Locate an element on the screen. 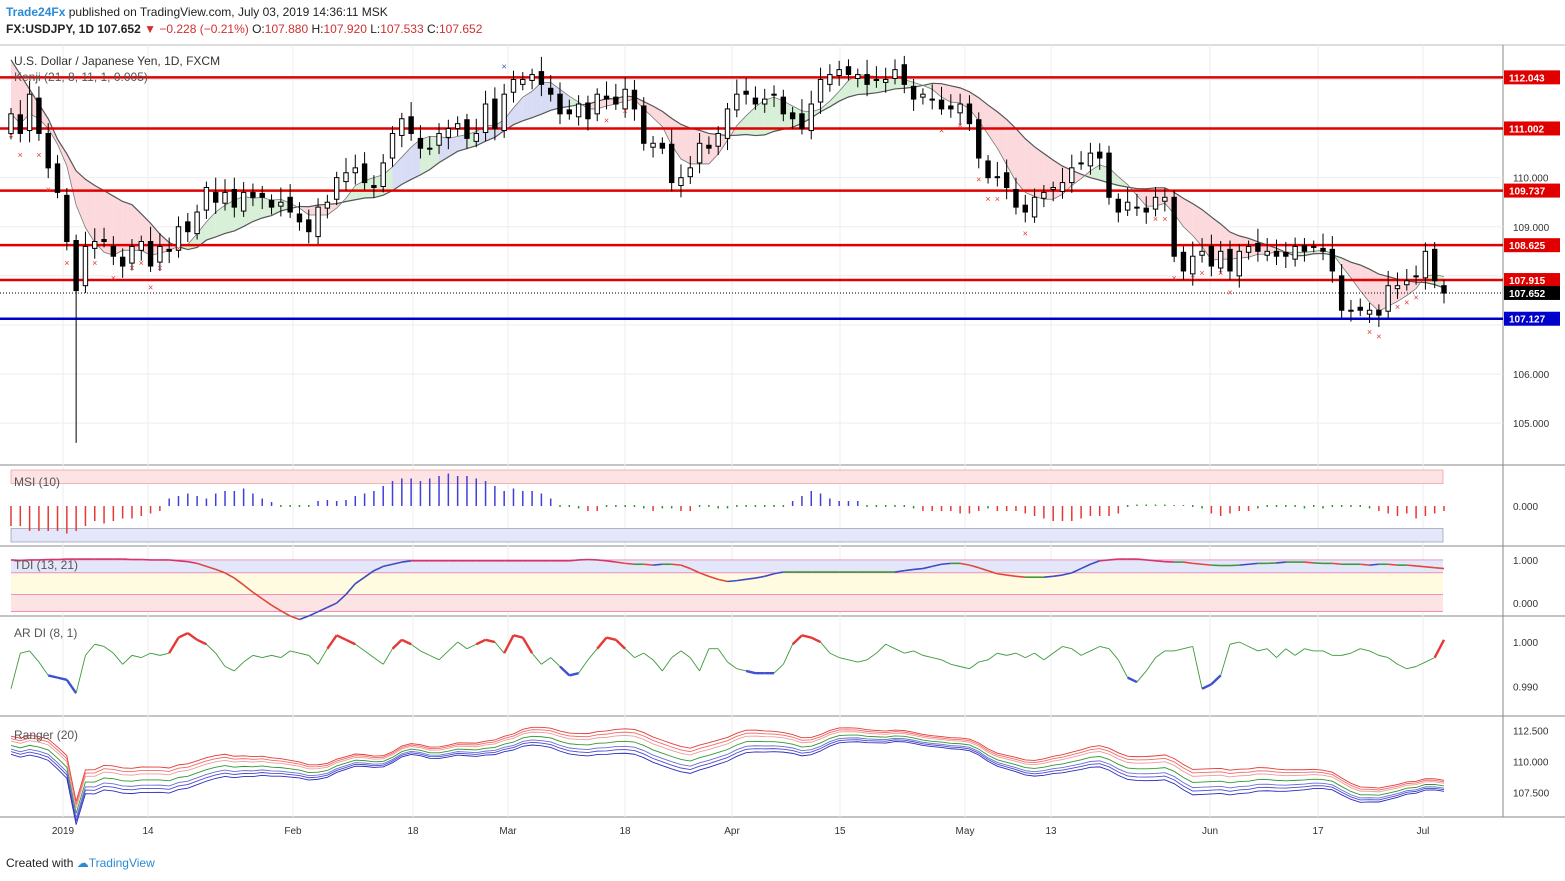 Image resolution: width=1565 pixels, height=881 pixels. ardi-axis-tick: 1.000 is located at coordinates (1525, 643).